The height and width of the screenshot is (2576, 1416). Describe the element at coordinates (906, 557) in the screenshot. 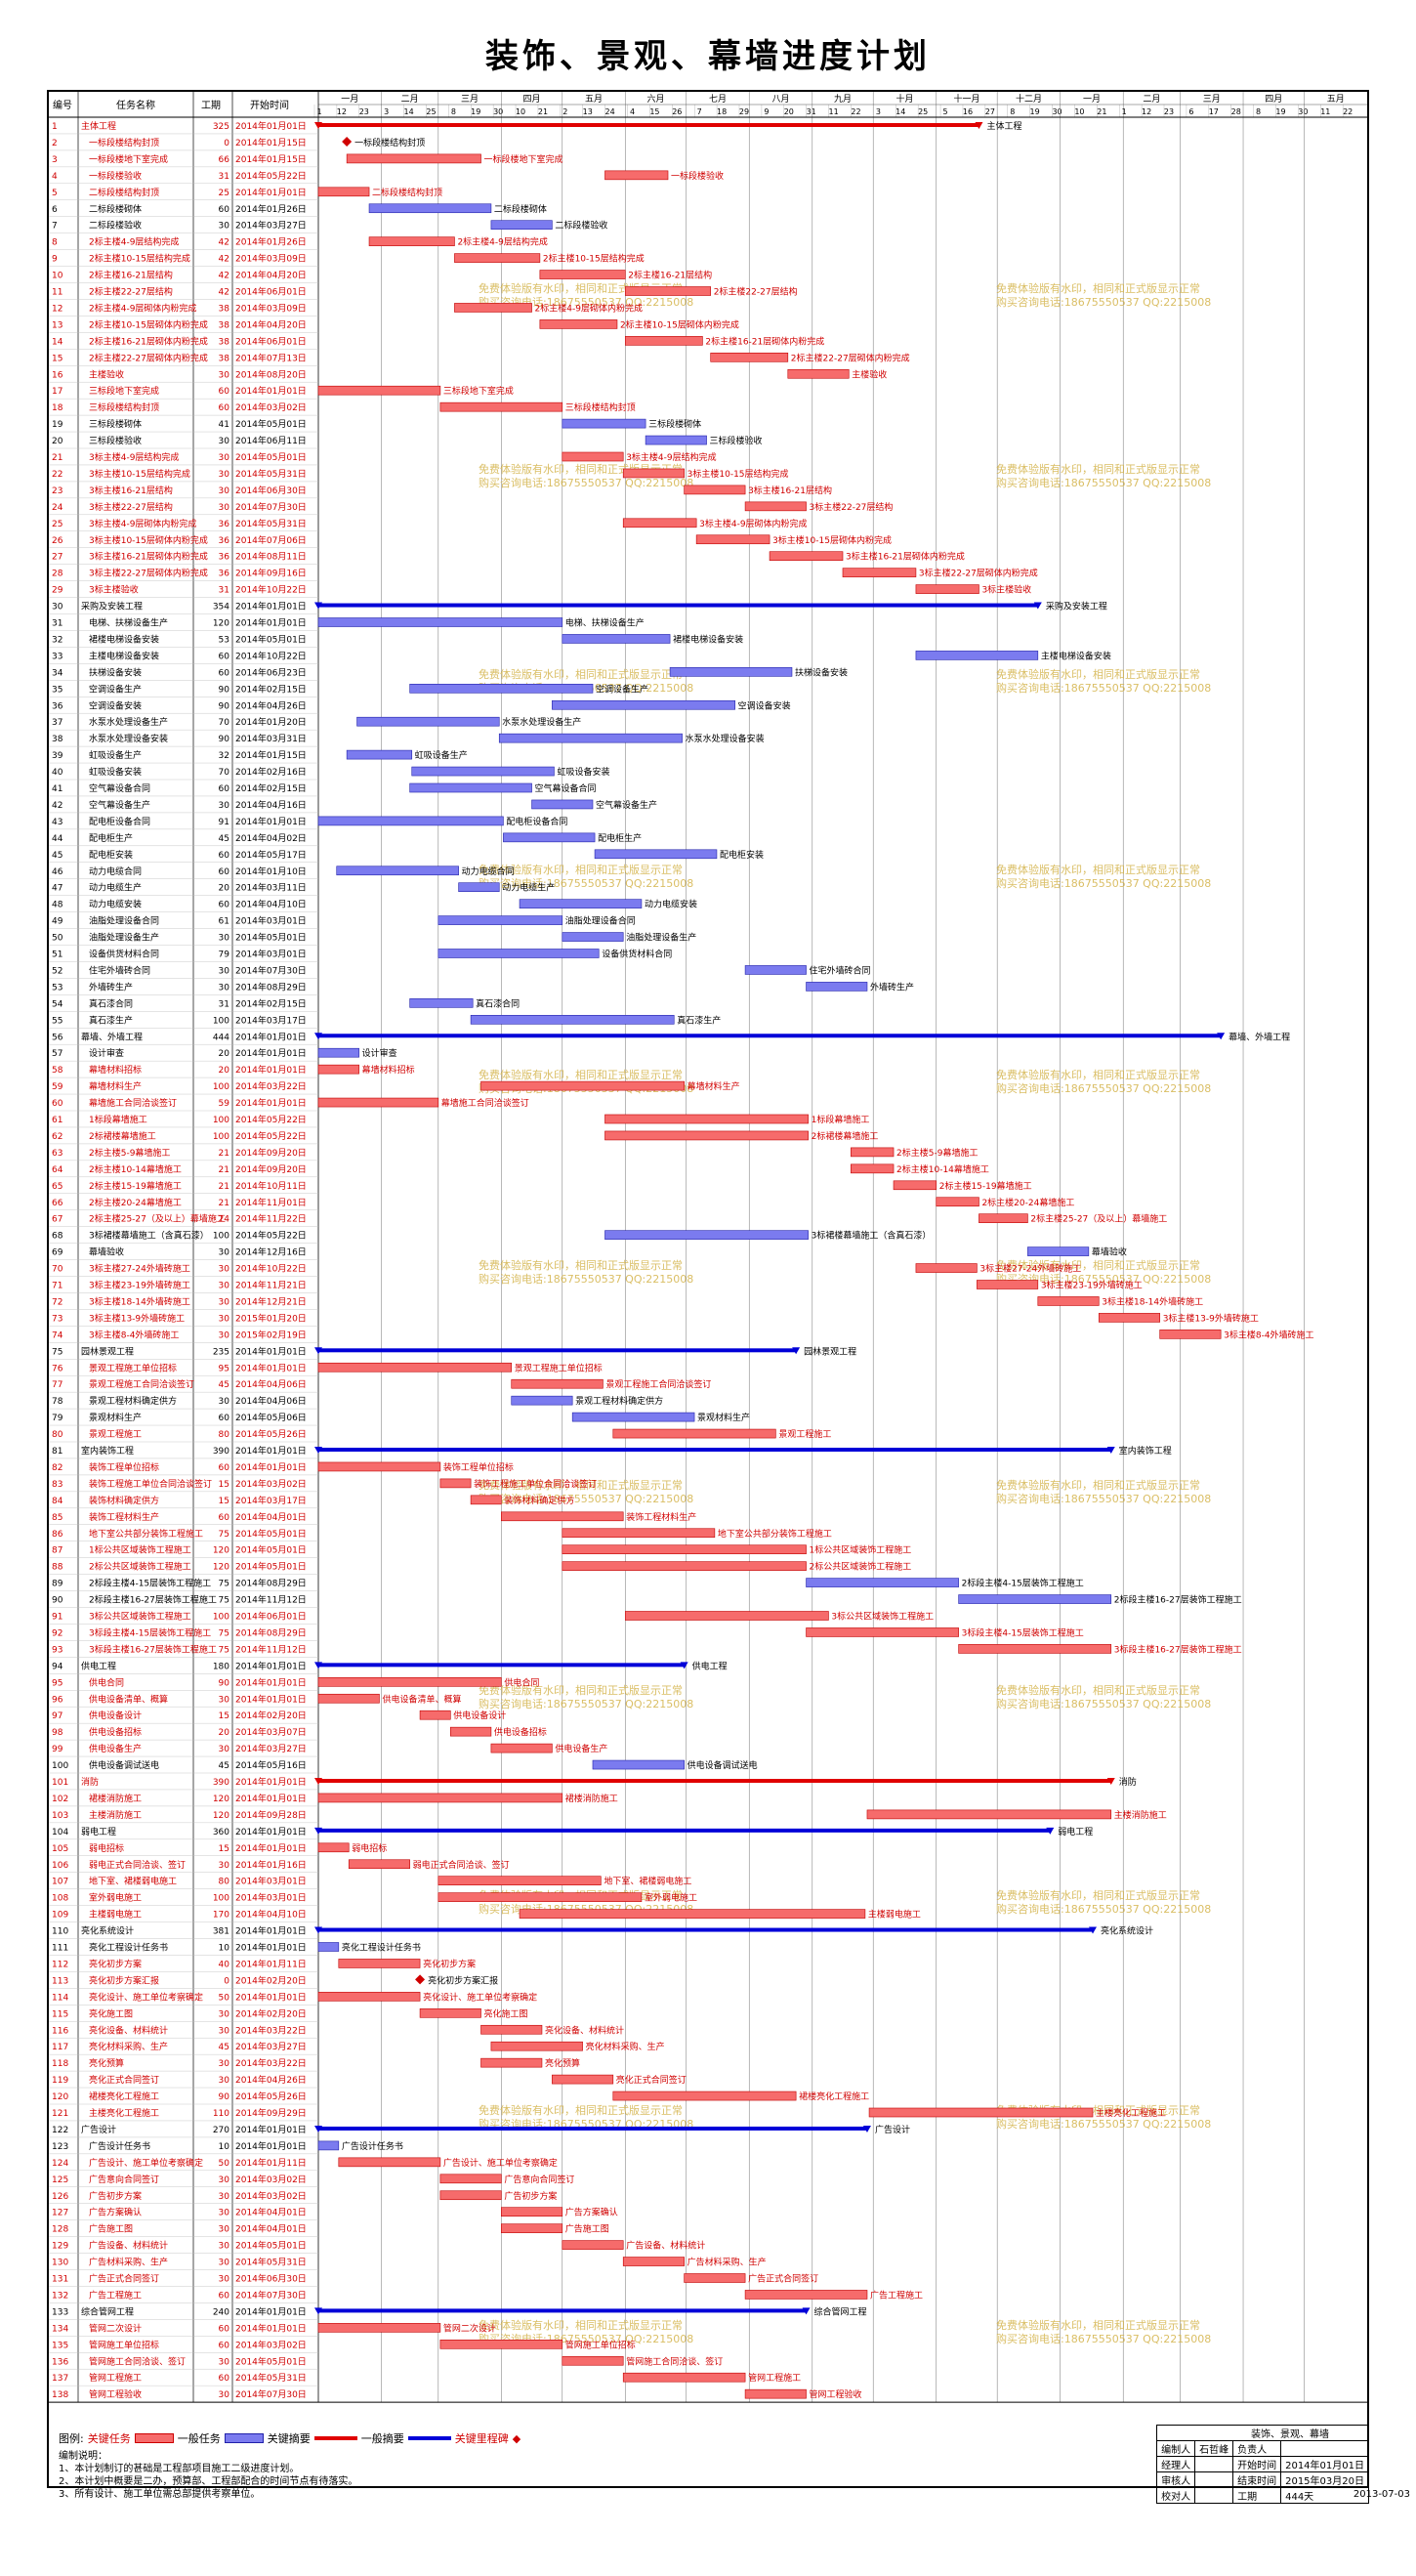

I see `bar-label: 3标主楼16-21层砌体内粉完成` at that location.